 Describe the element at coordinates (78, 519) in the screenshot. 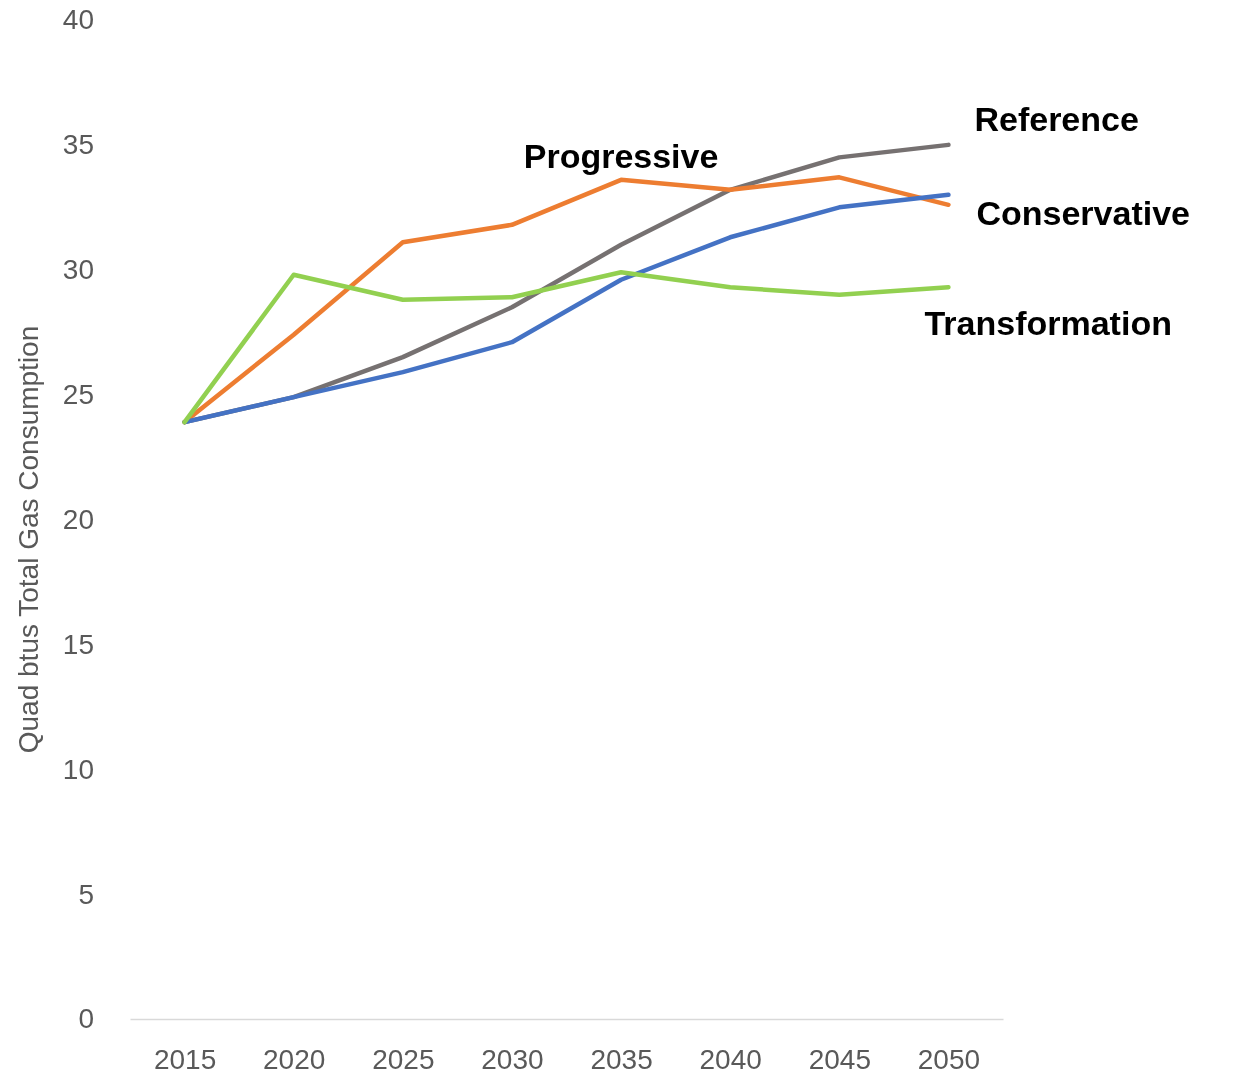

I see `y-tick-label: 20` at that location.